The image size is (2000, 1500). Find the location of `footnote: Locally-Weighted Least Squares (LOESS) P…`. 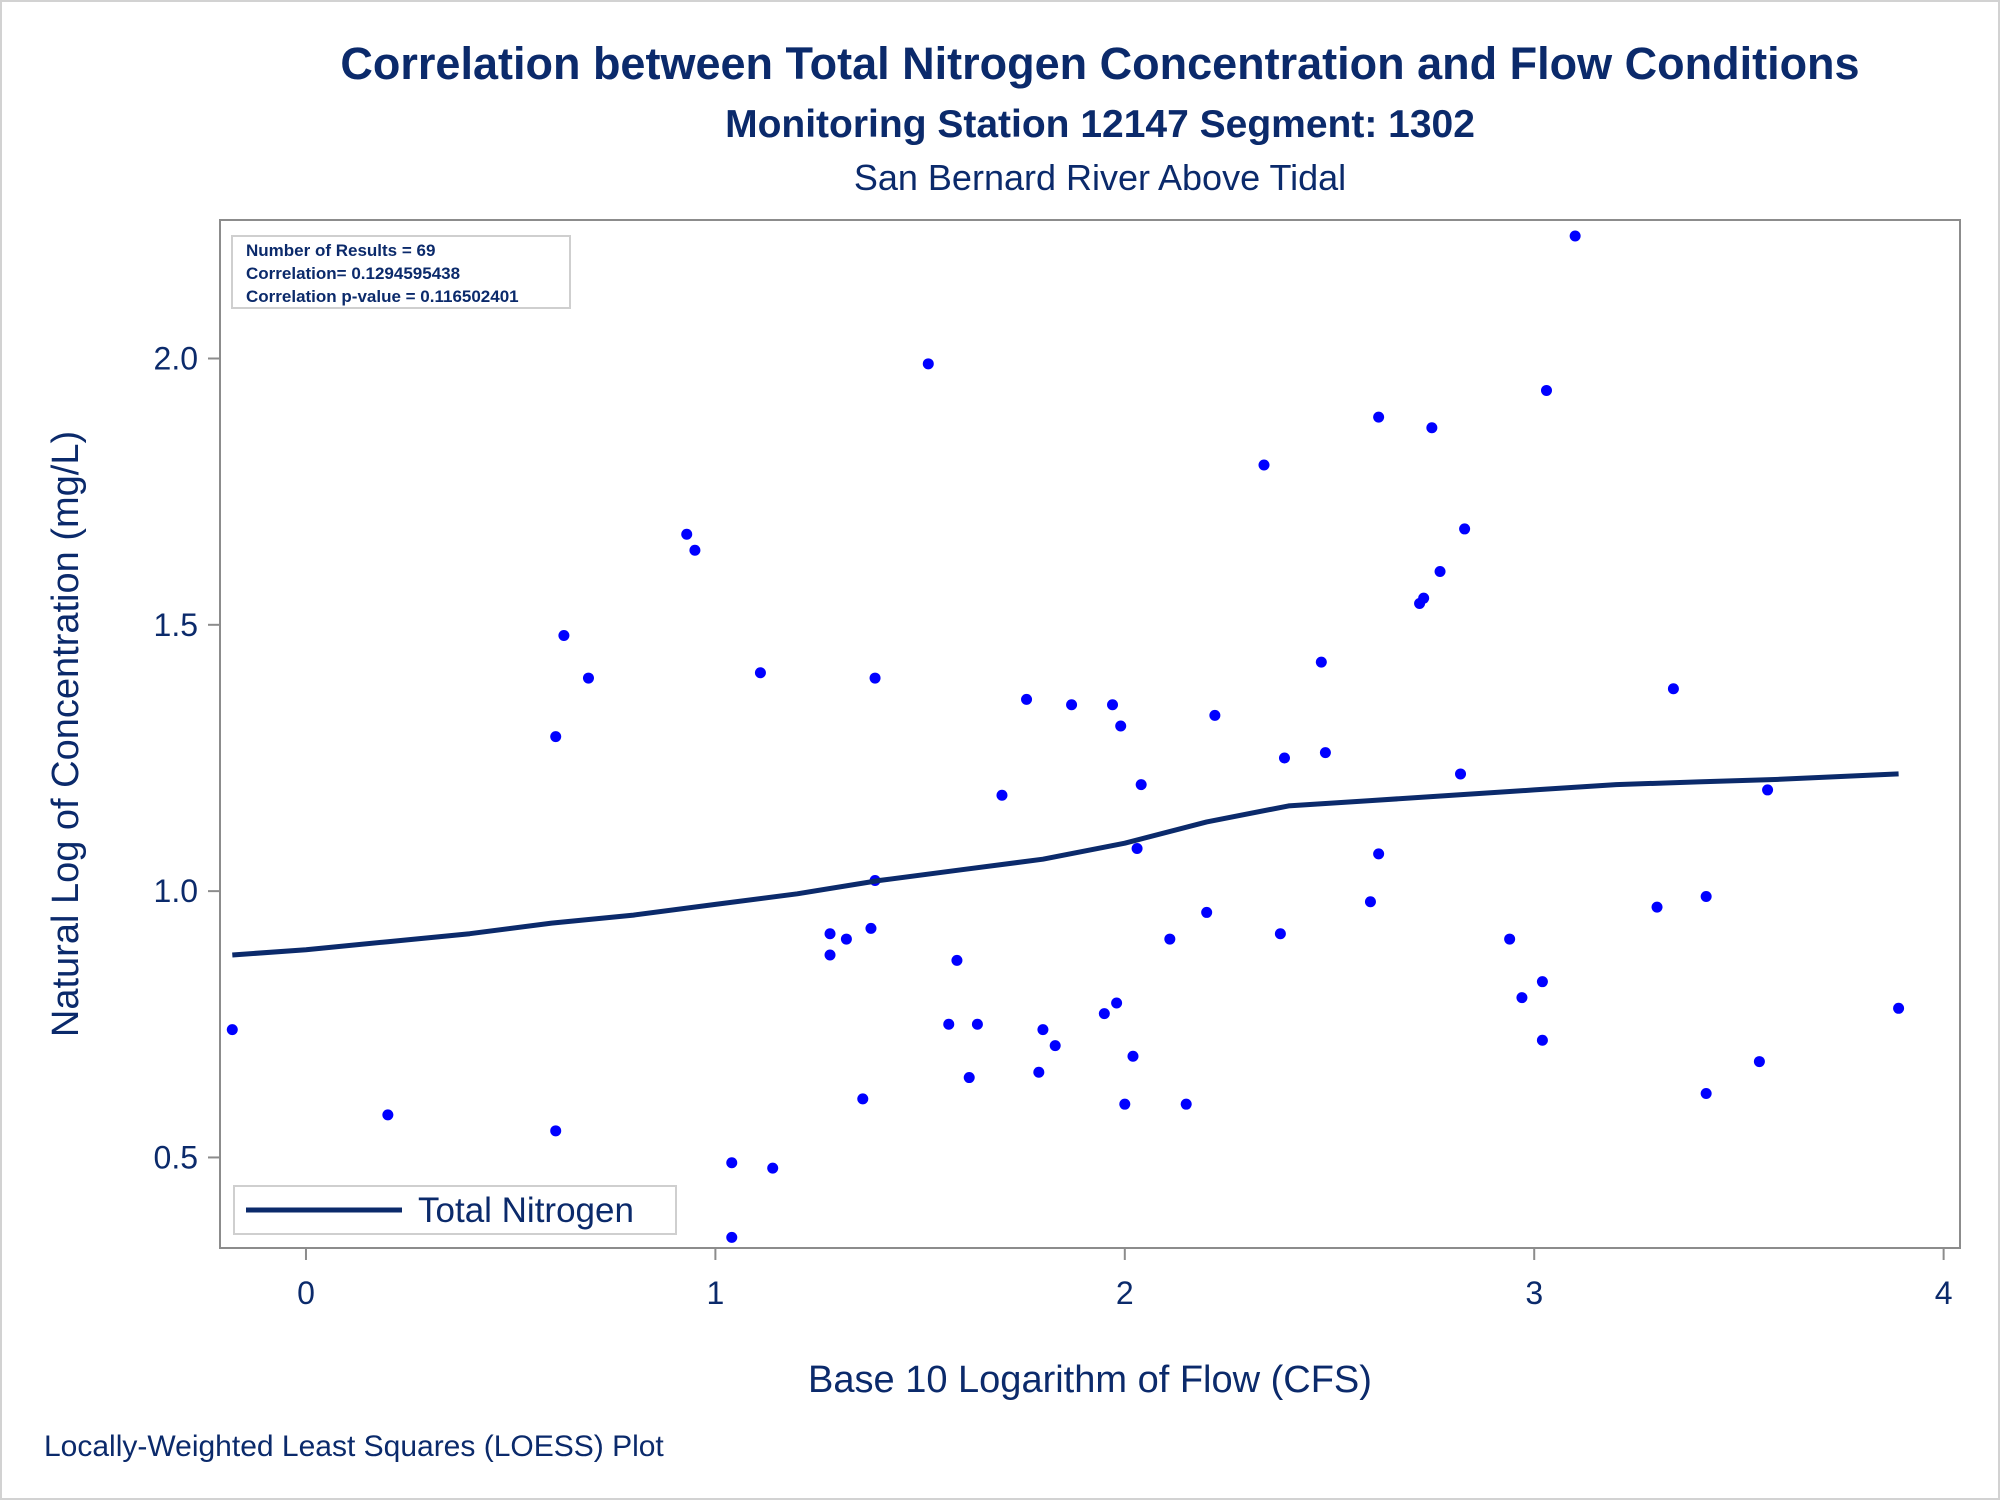

footnote: Locally-Weighted Least Squares (LOESS) P… is located at coordinates (354, 1446).